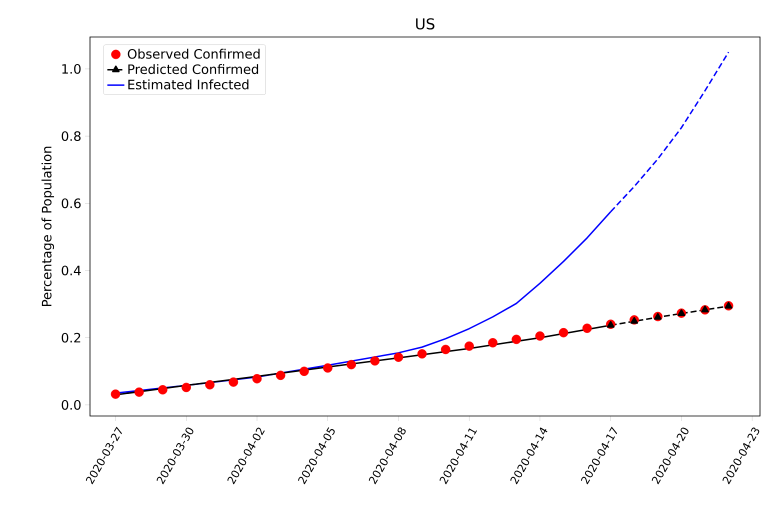 Image resolution: width=777 pixels, height=508 pixels. I want to click on y-tick-label: 0.8, so click(71, 136).